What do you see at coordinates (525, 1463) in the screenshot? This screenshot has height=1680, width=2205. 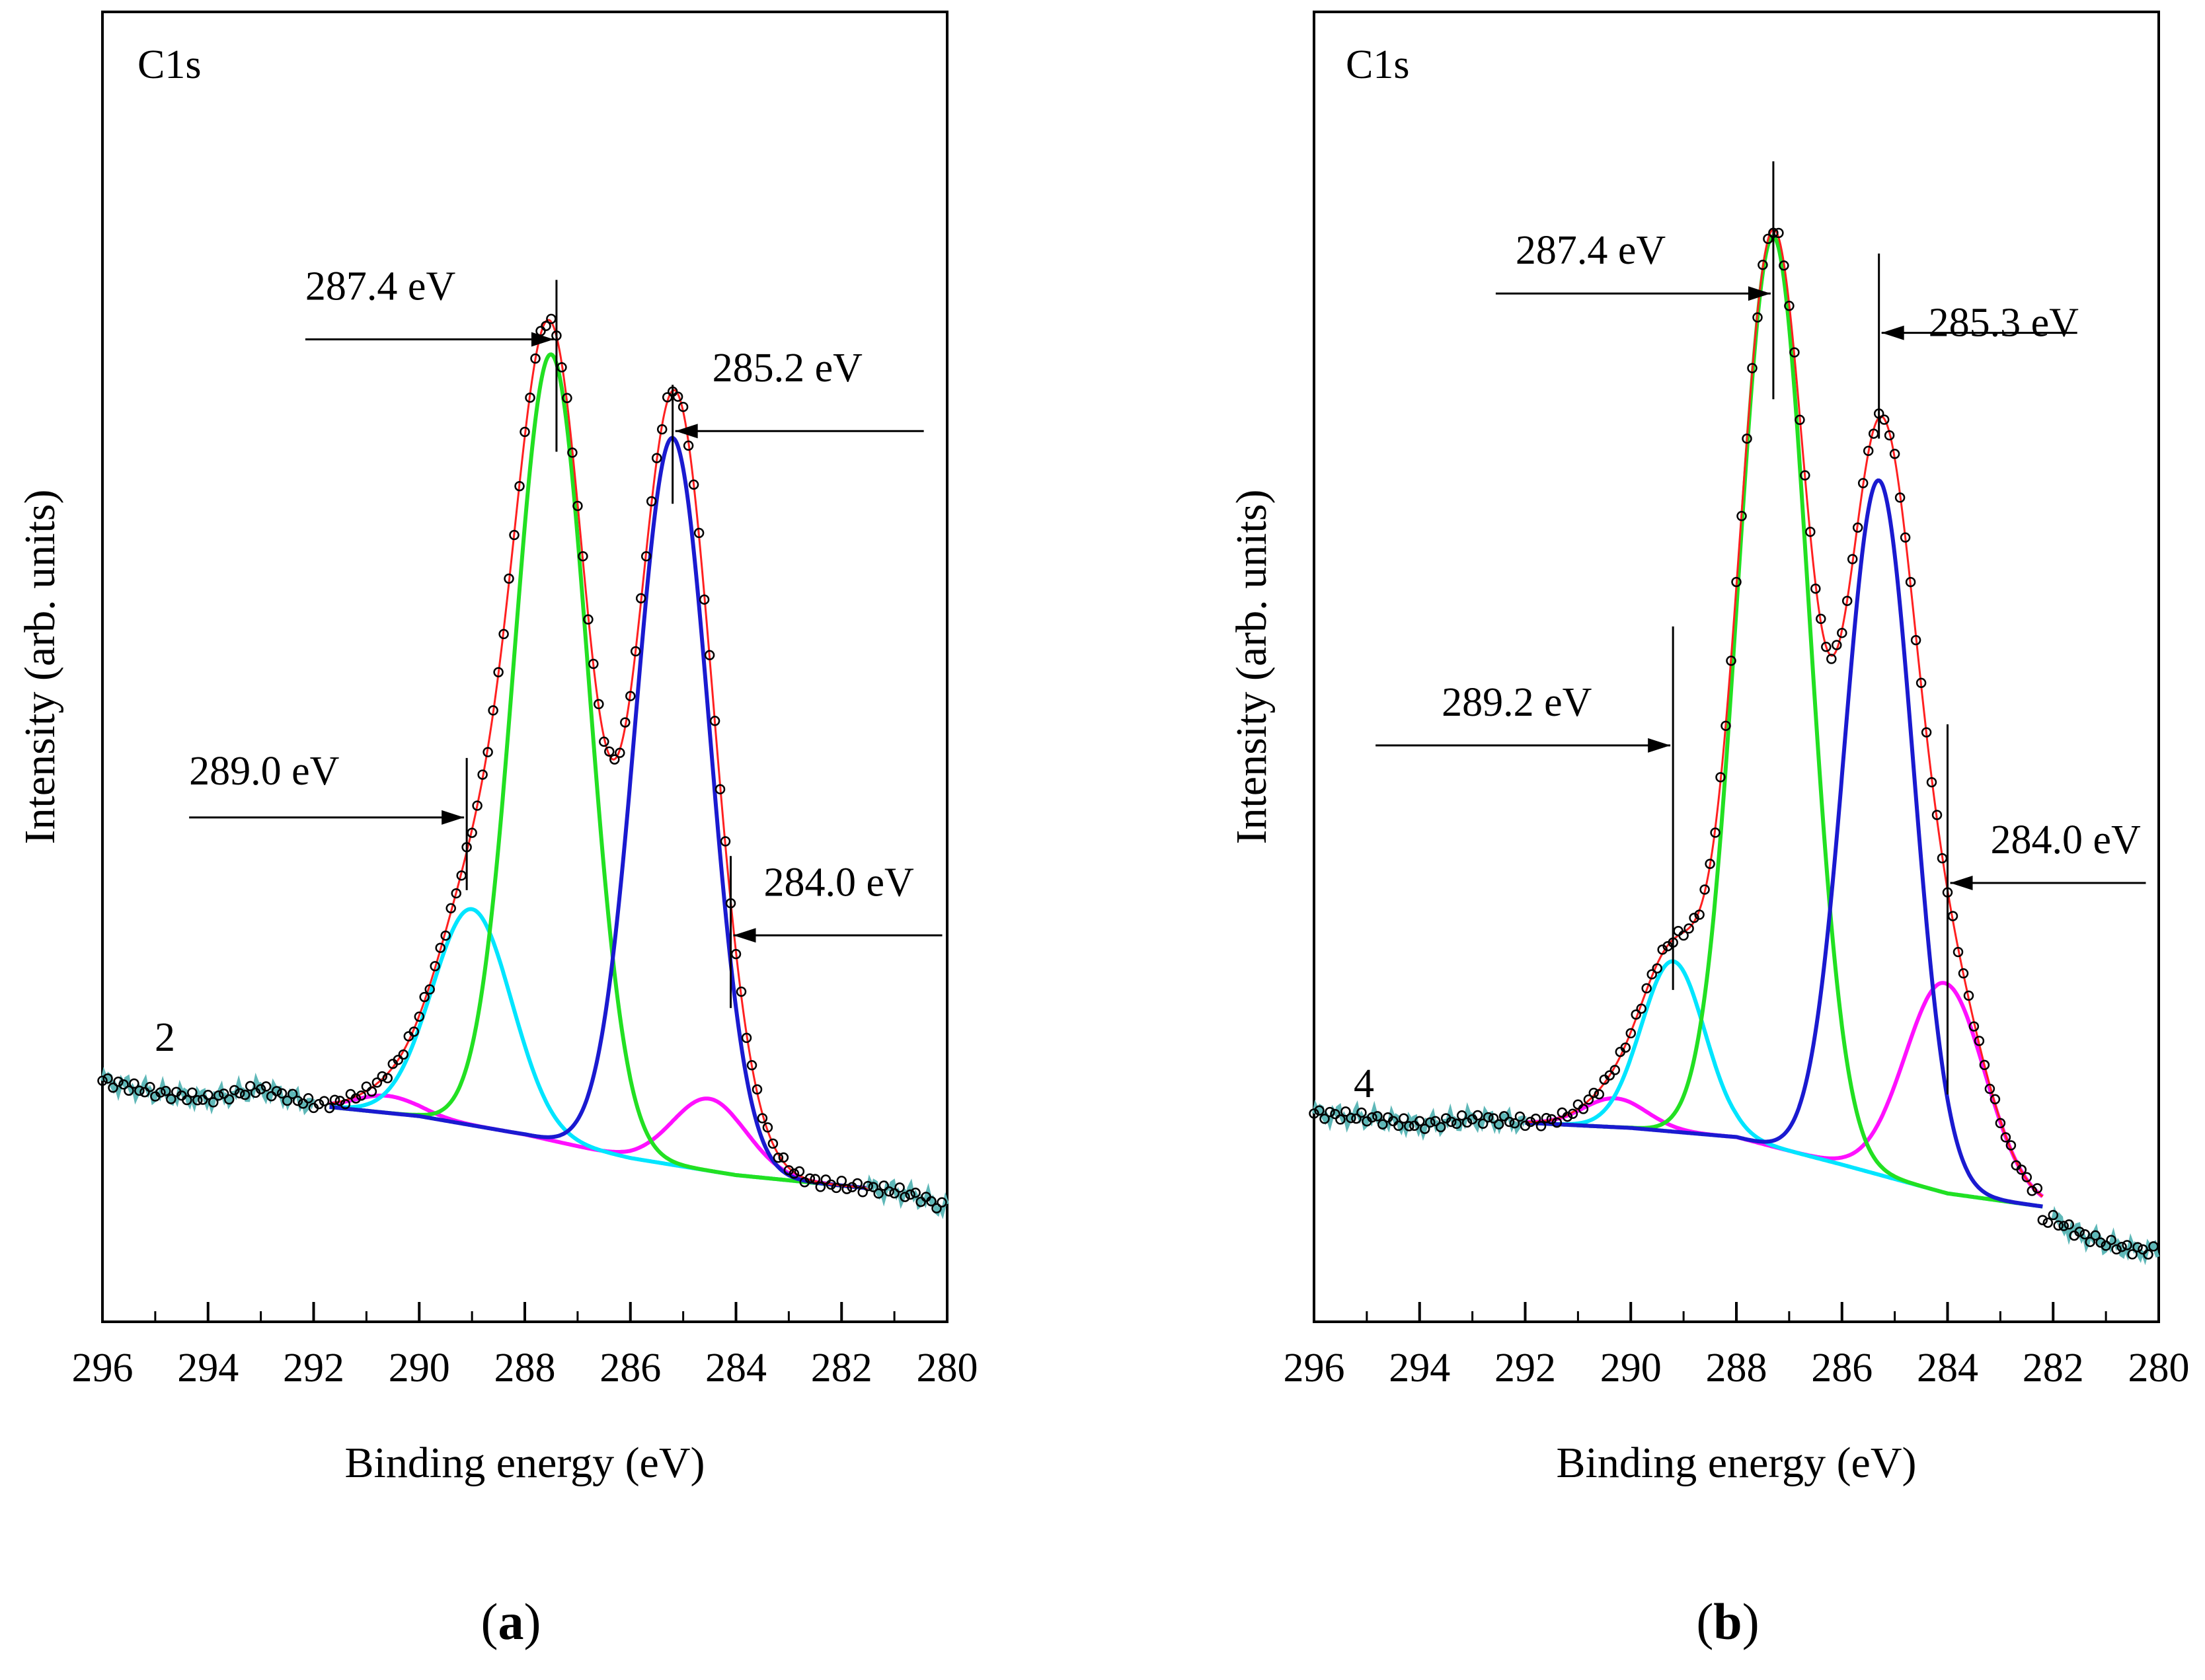 I see `x-axis-title: Binding energy (eV)` at bounding box center [525, 1463].